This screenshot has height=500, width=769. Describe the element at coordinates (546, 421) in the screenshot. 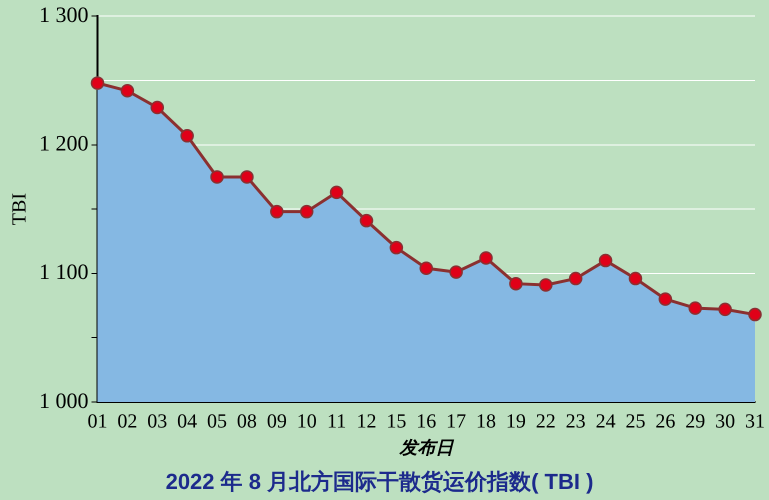

I see `x-tick-label: 22` at that location.